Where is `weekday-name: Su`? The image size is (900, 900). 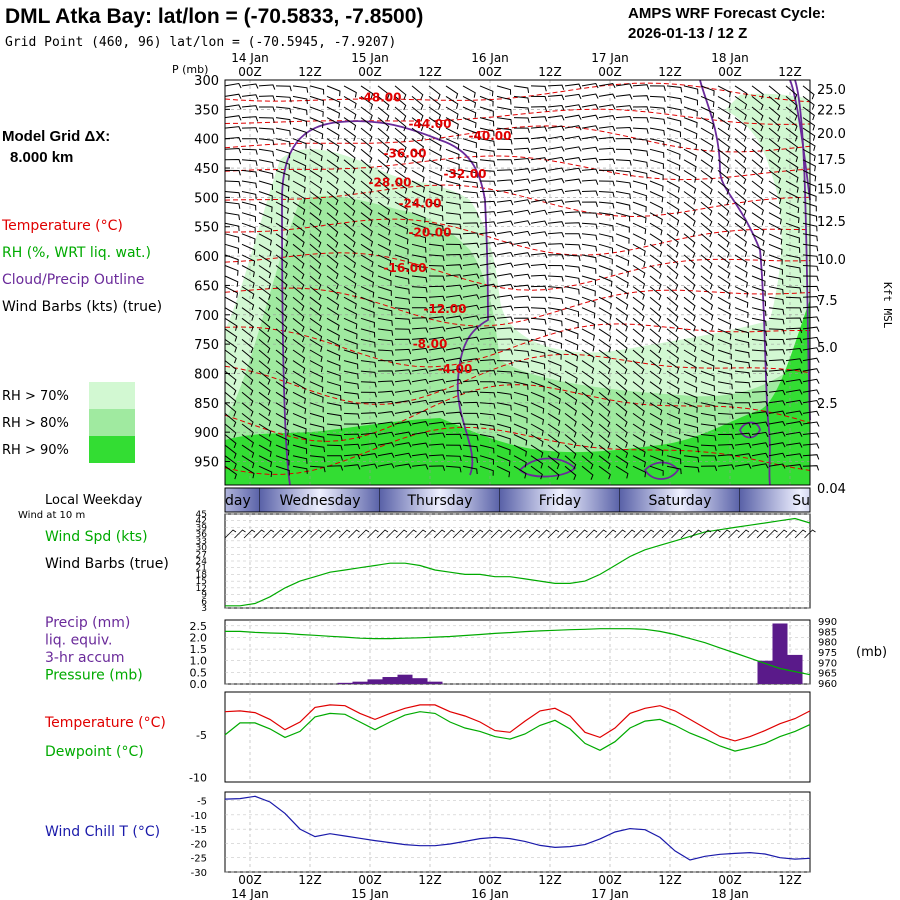 weekday-name: Su is located at coordinates (801, 501).